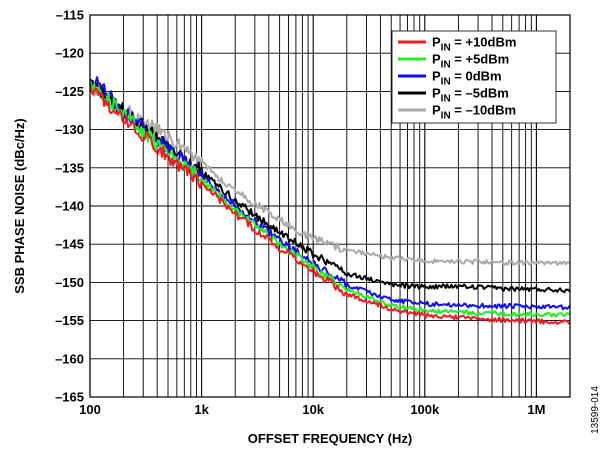 The image size is (610, 451). What do you see at coordinates (69, 129) in the screenshot?
I see `y-tick-label: –130` at bounding box center [69, 129].